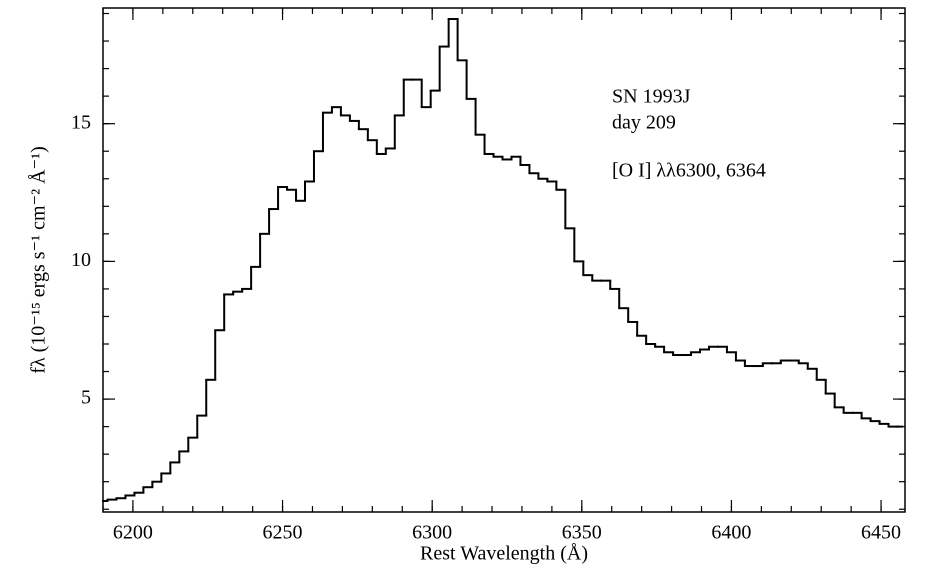 The width and height of the screenshot is (925, 571). I want to click on x-tick-label: 6400, so click(731, 533).